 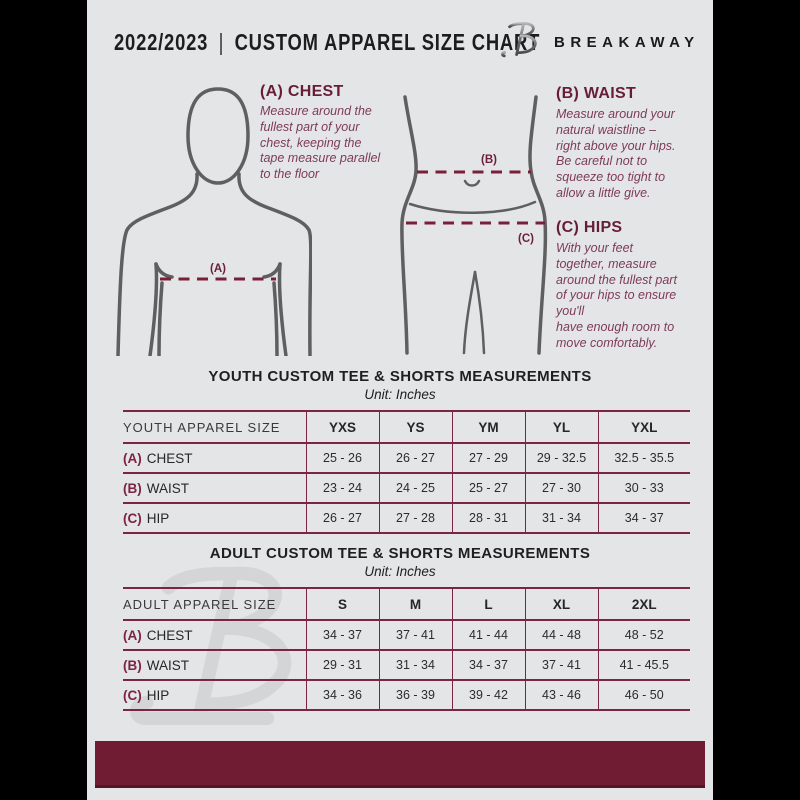 What do you see at coordinates (596, 93) in the screenshot?
I see `waist-section-heading: (B) WAIST` at bounding box center [596, 93].